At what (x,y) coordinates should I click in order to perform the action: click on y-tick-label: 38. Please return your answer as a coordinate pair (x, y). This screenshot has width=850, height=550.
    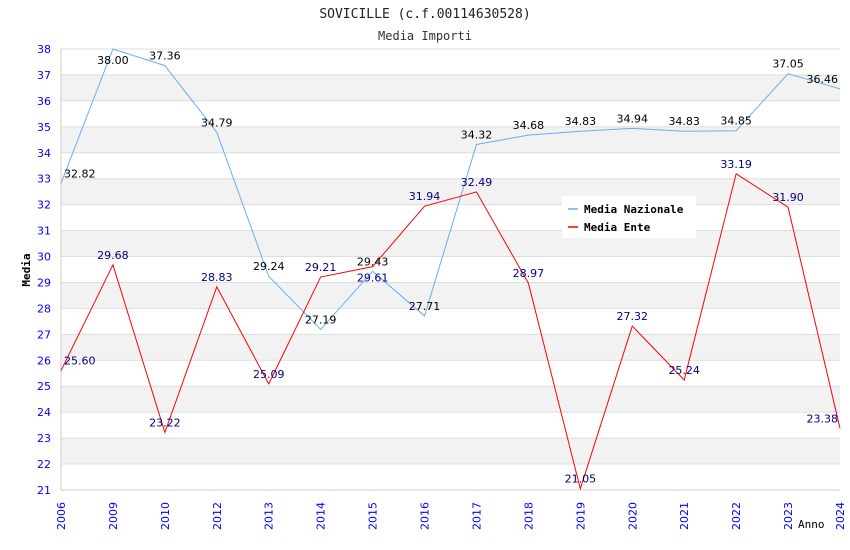
    Looking at the image, I should click on (44, 49).